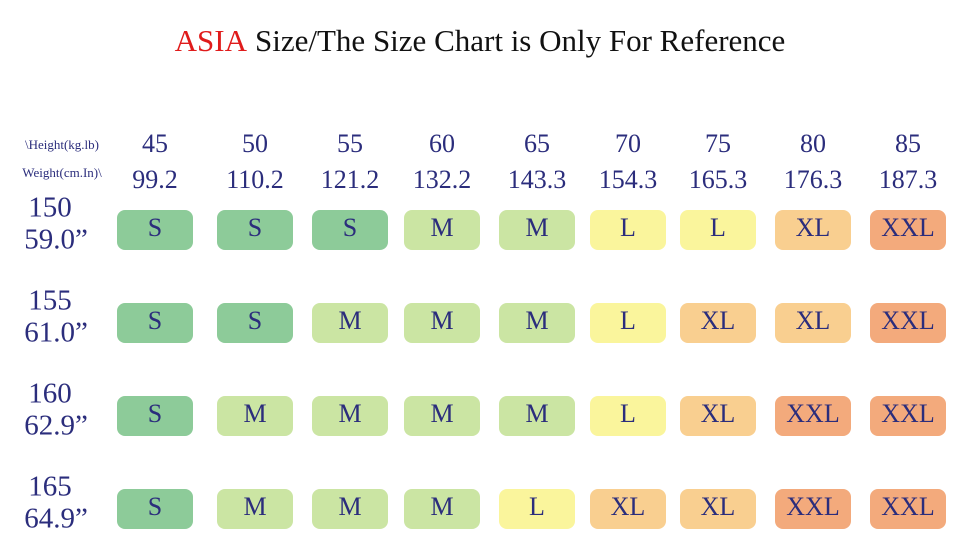  I want to click on kg-label: 55, so click(350, 143).